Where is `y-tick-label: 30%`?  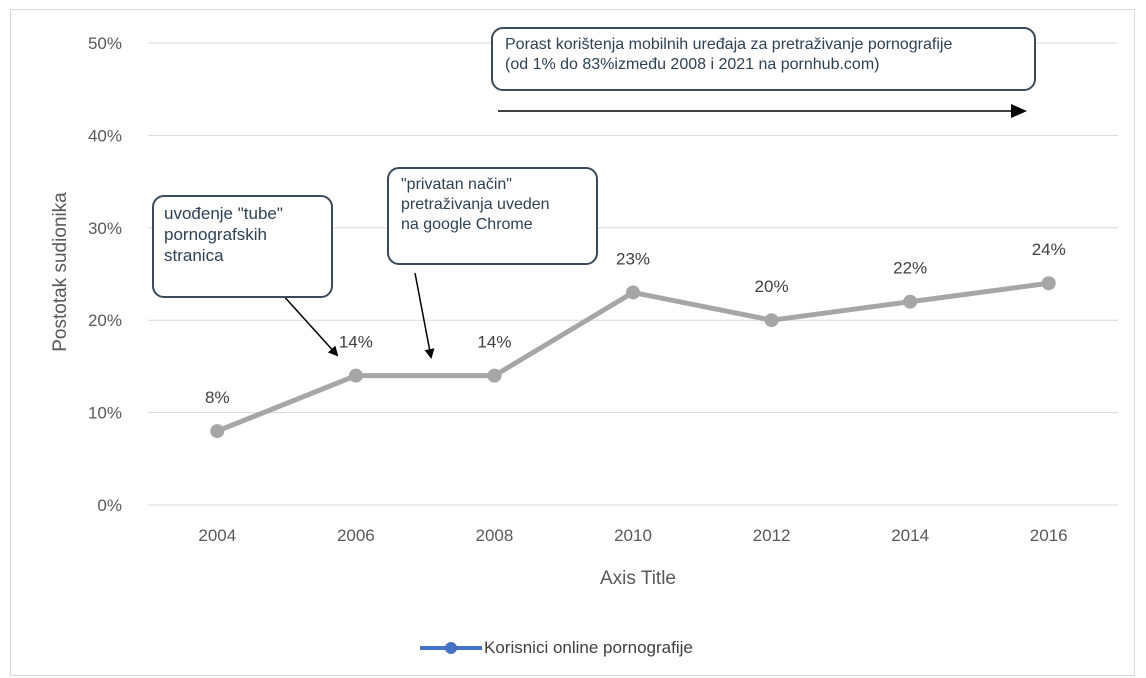
y-tick-label: 30% is located at coordinates (105, 228).